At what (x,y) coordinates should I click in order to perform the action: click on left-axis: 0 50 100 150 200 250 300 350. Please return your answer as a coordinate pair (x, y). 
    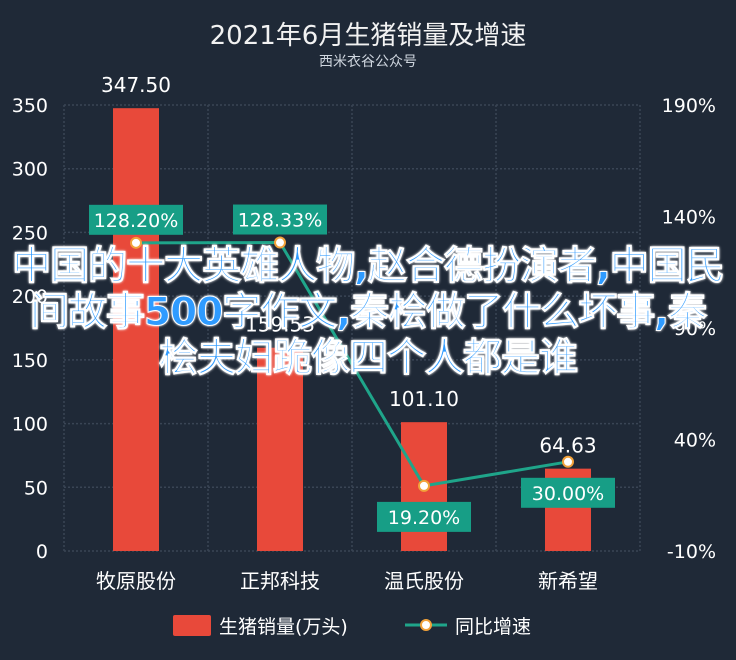
    Looking at the image, I should click on (30, 329).